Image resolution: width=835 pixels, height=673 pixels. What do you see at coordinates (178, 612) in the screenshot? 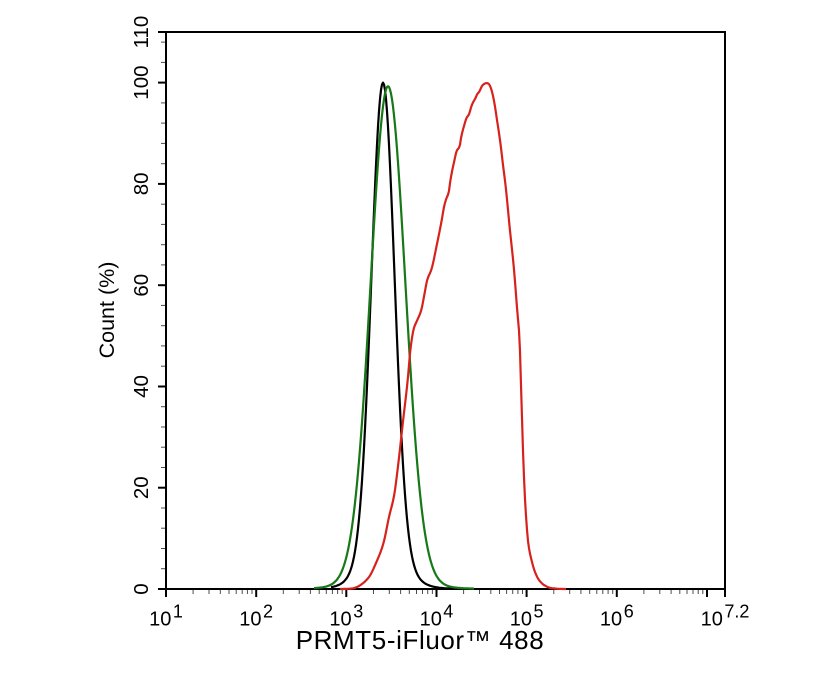
I see `svg-text: 1` at bounding box center [178, 612].